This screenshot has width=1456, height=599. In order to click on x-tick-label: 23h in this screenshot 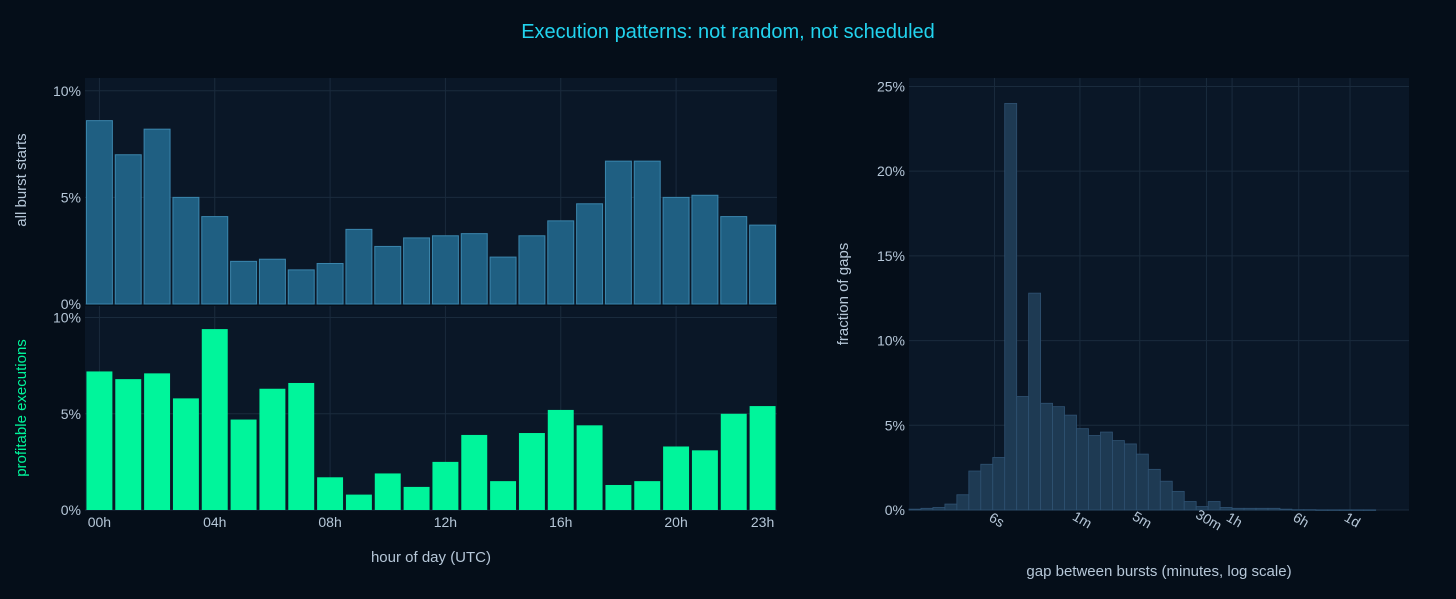, I will do `click(762, 522)`.